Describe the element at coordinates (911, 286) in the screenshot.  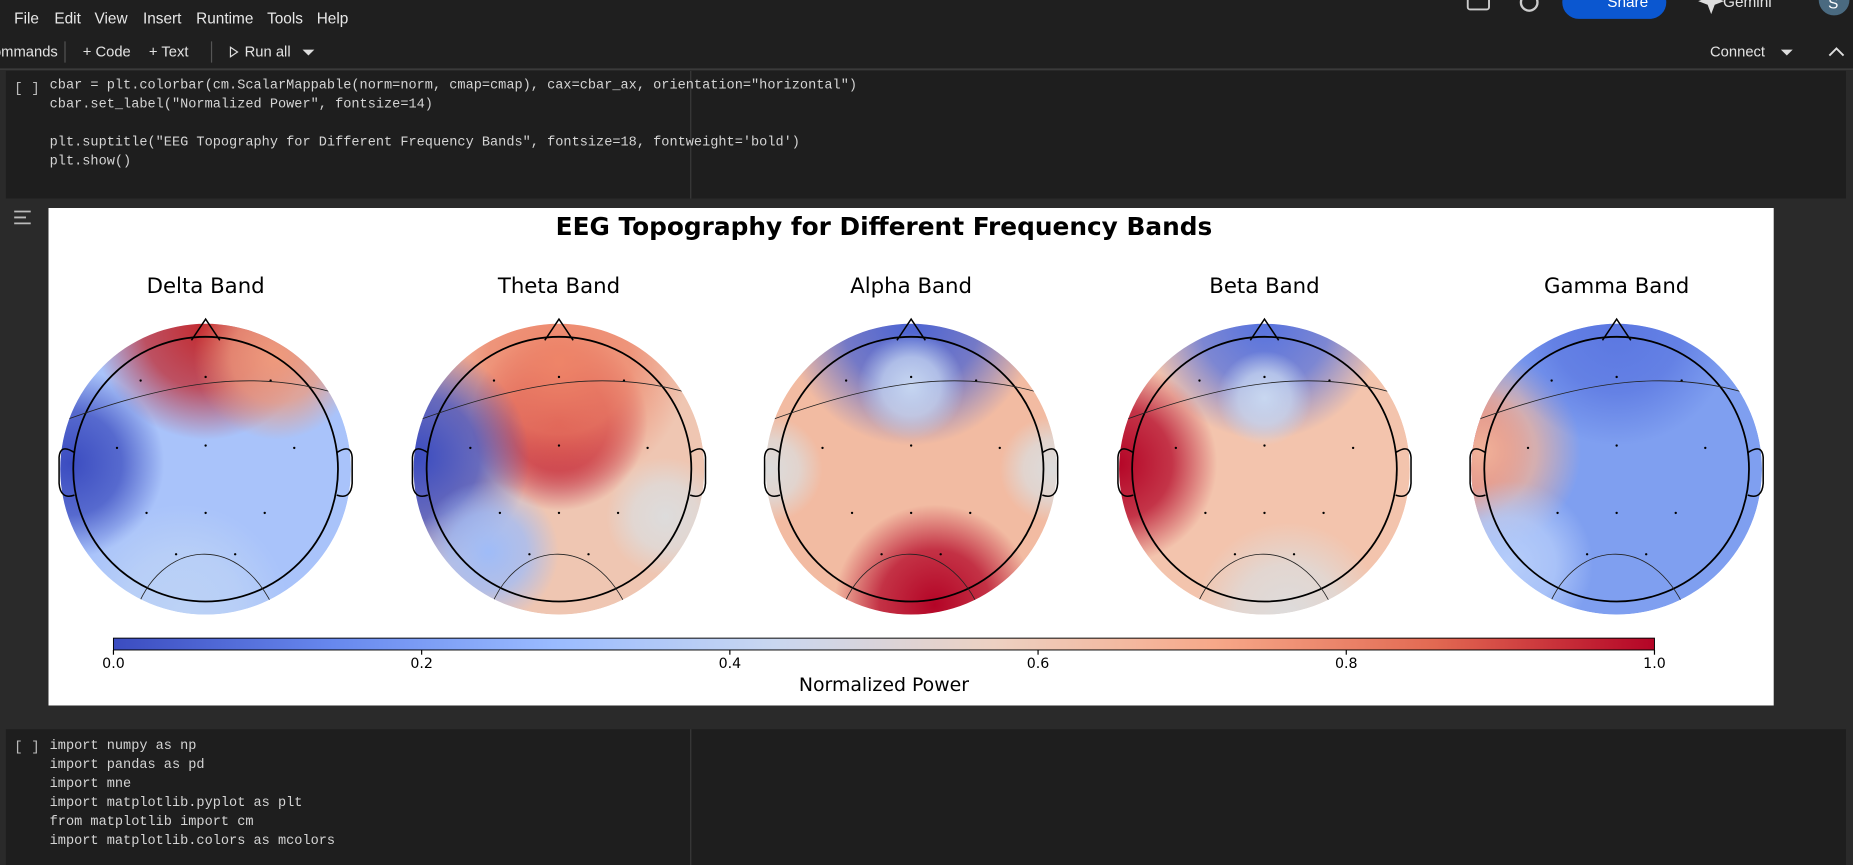
I see `subplot-title: Alpha Band` at that location.